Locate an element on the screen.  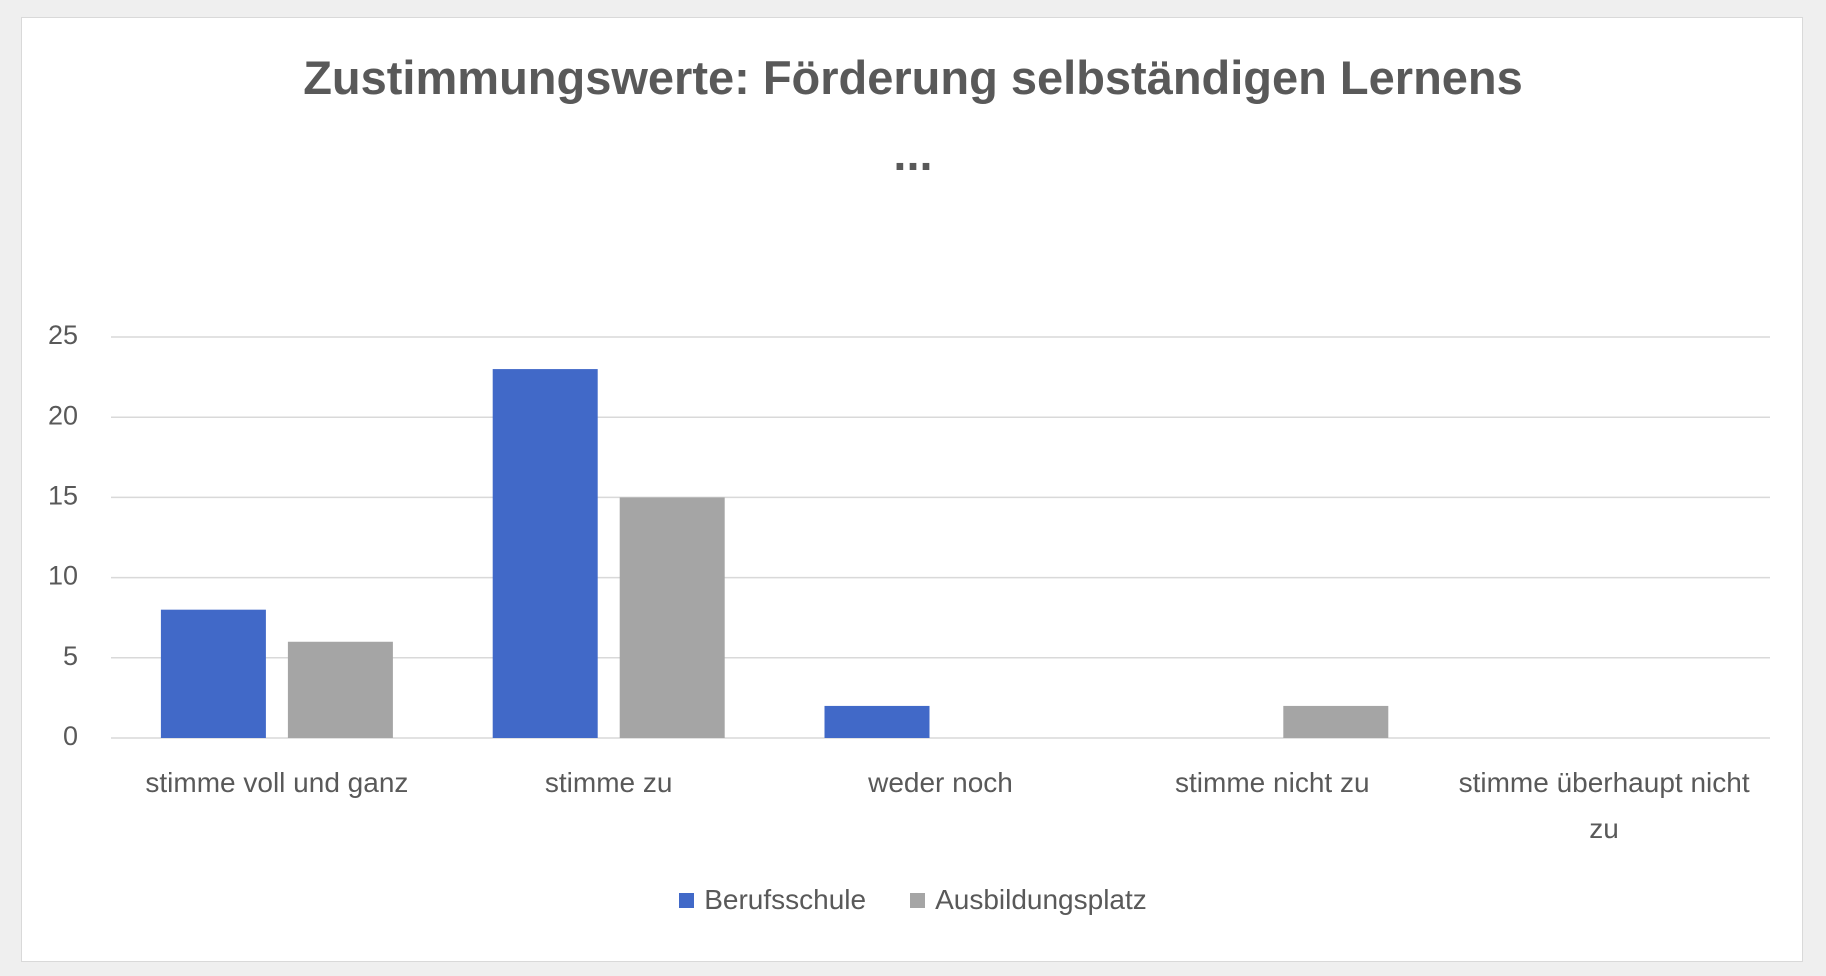
legend-item: Berufsschule is located at coordinates (772, 900).